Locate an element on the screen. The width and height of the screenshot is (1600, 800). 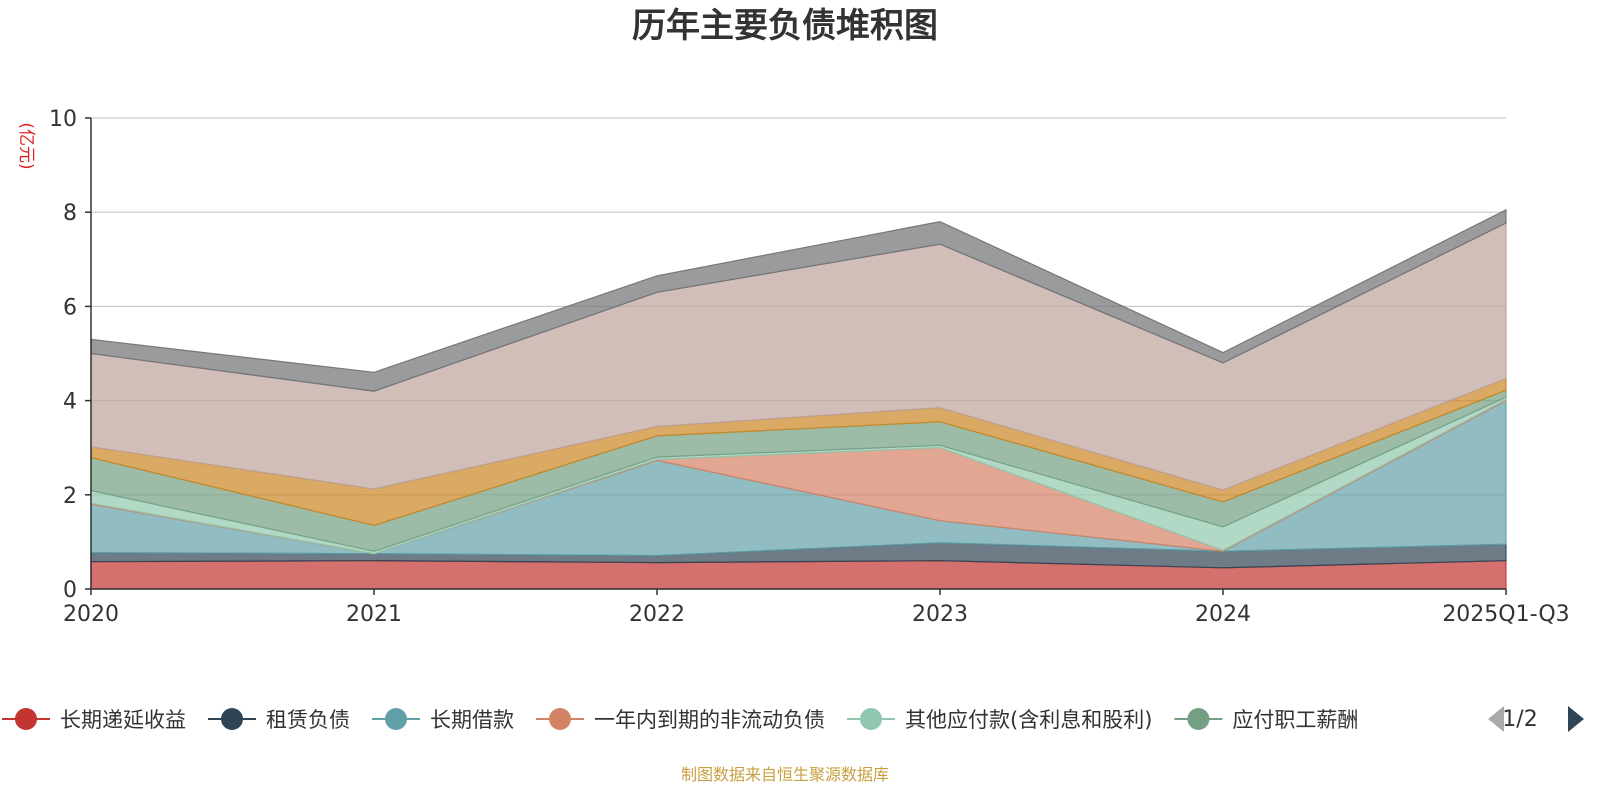
legend-label: 一年内到期的非流动负债 is located at coordinates (709, 720).